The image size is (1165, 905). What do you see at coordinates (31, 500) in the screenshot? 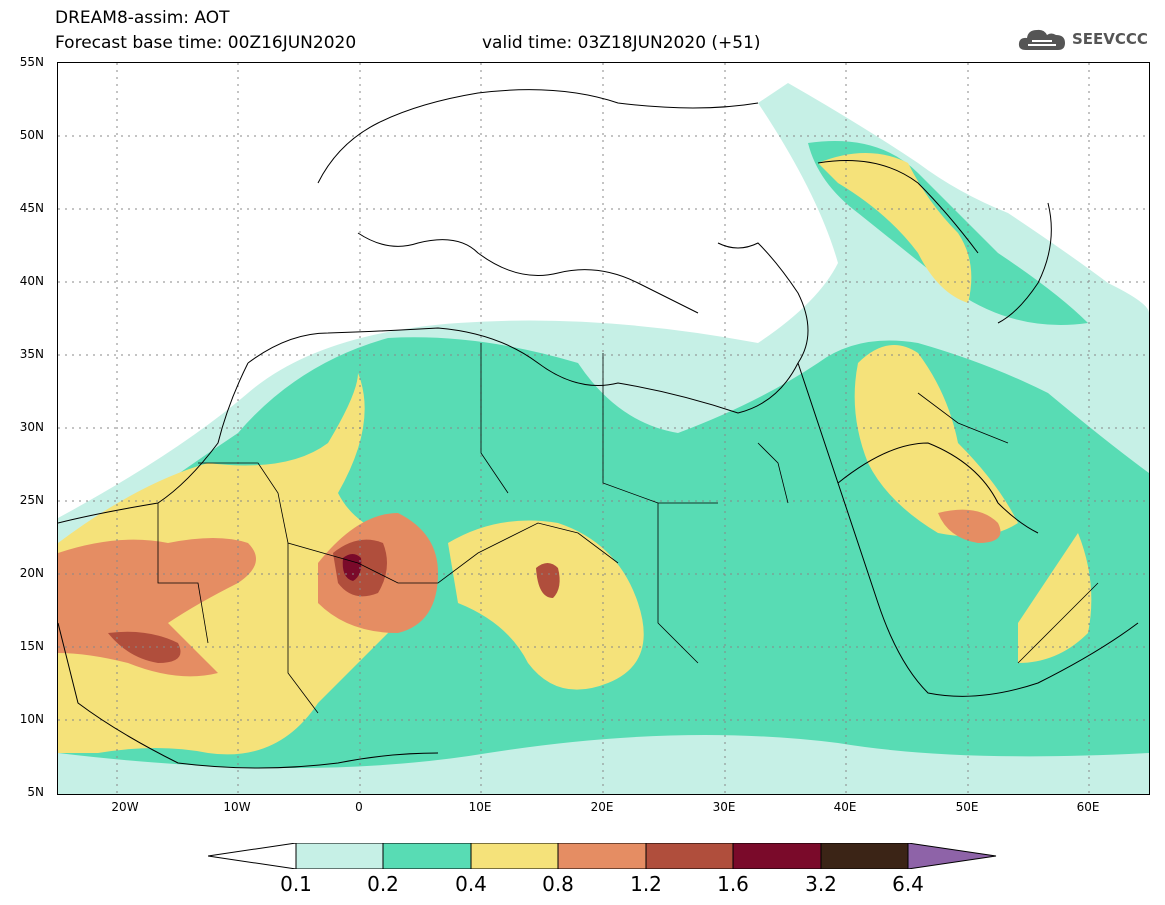
I see `lat-label-25n: 25N` at bounding box center [31, 500].